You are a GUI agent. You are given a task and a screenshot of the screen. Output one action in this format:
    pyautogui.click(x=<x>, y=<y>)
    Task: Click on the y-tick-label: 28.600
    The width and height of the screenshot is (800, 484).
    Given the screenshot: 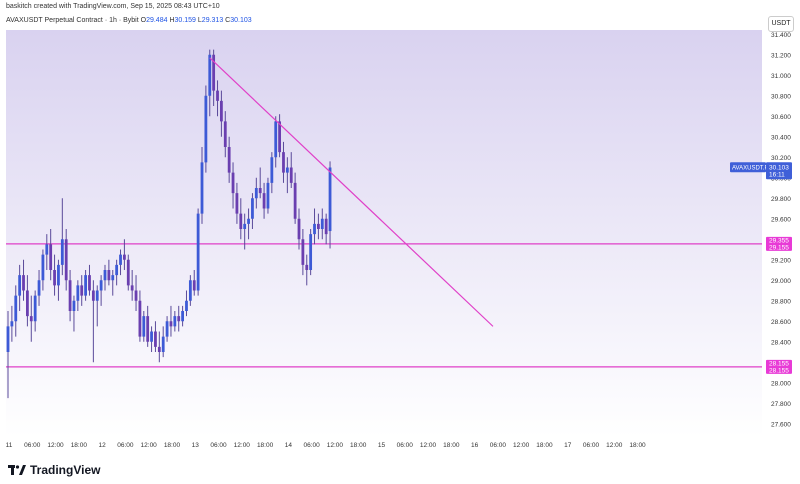 What is the action you would take?
    pyautogui.click(x=781, y=322)
    